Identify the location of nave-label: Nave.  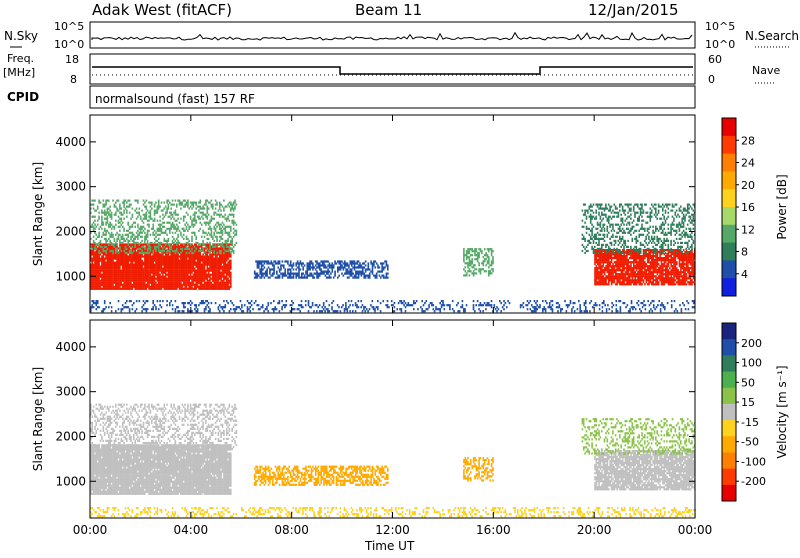
(766, 70).